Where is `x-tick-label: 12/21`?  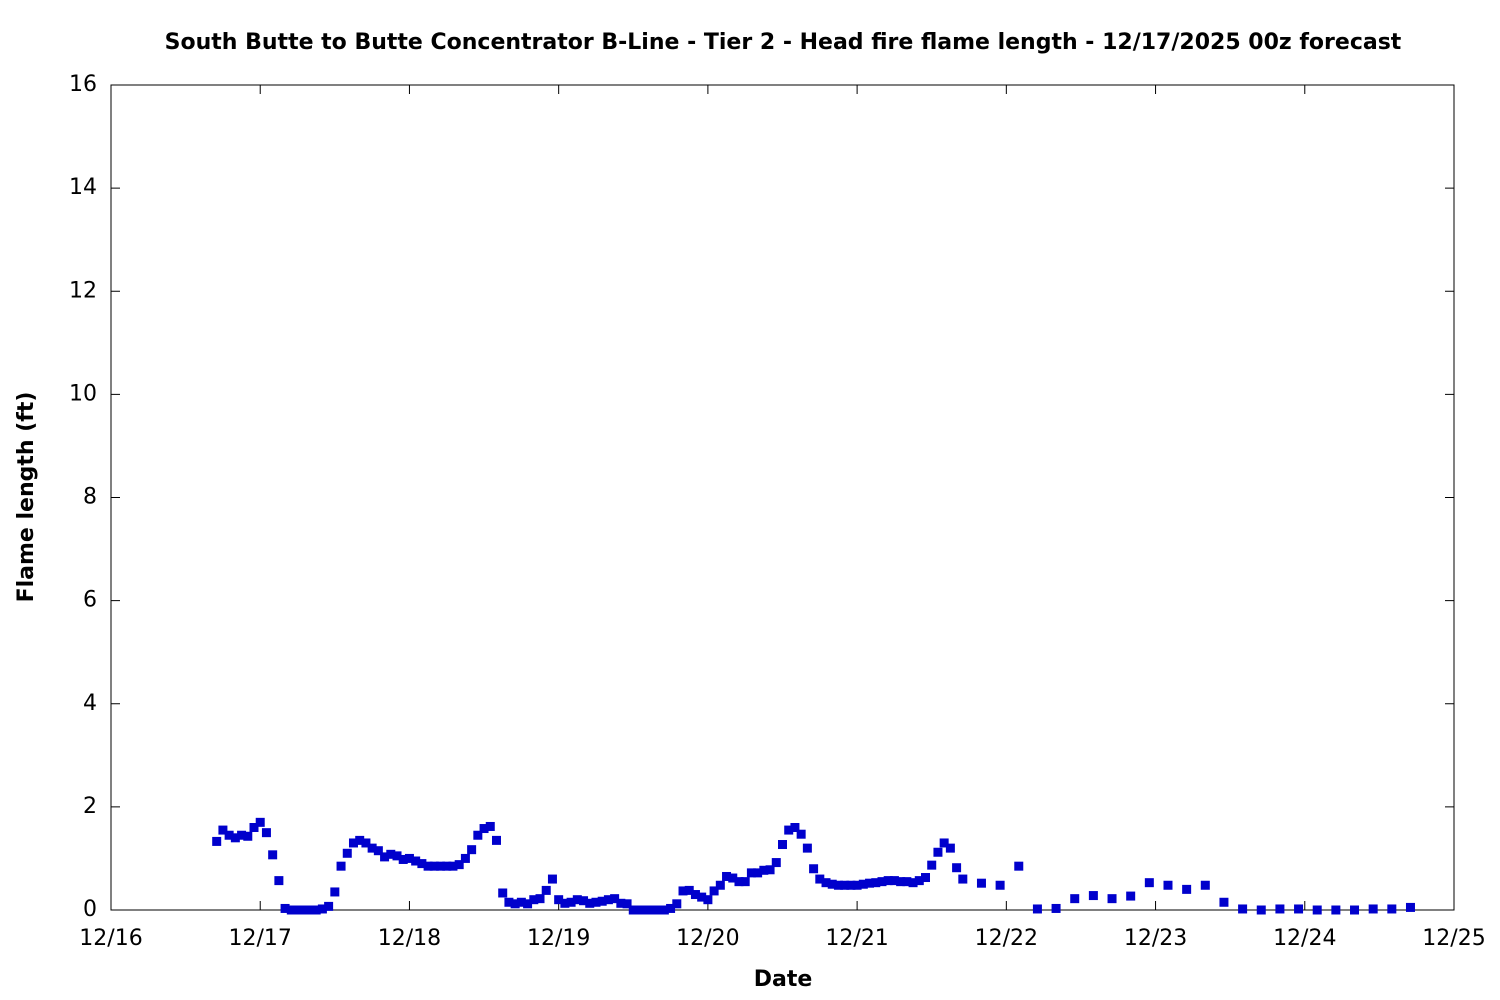 x-tick-label: 12/21 is located at coordinates (856, 938).